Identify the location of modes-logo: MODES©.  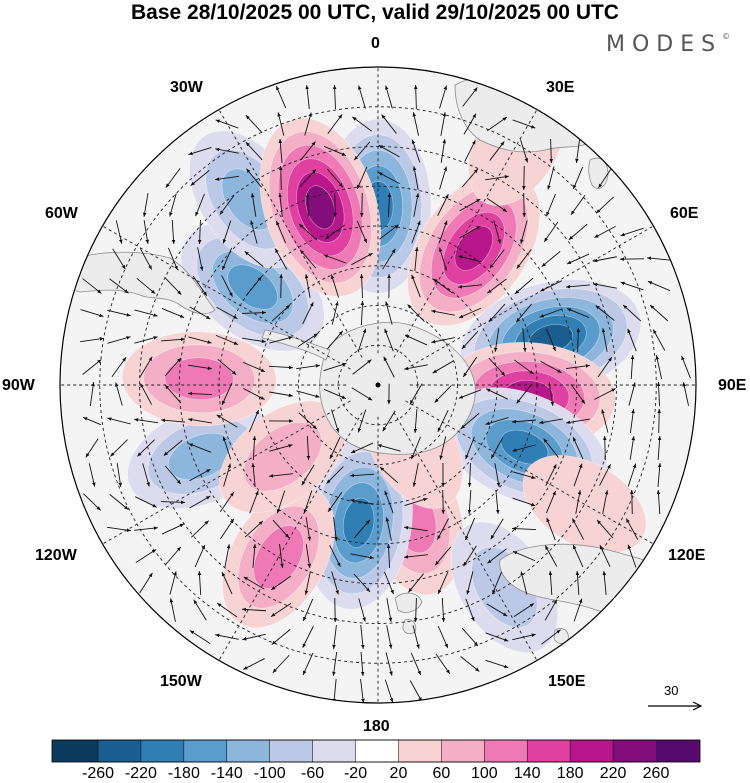
(668, 44).